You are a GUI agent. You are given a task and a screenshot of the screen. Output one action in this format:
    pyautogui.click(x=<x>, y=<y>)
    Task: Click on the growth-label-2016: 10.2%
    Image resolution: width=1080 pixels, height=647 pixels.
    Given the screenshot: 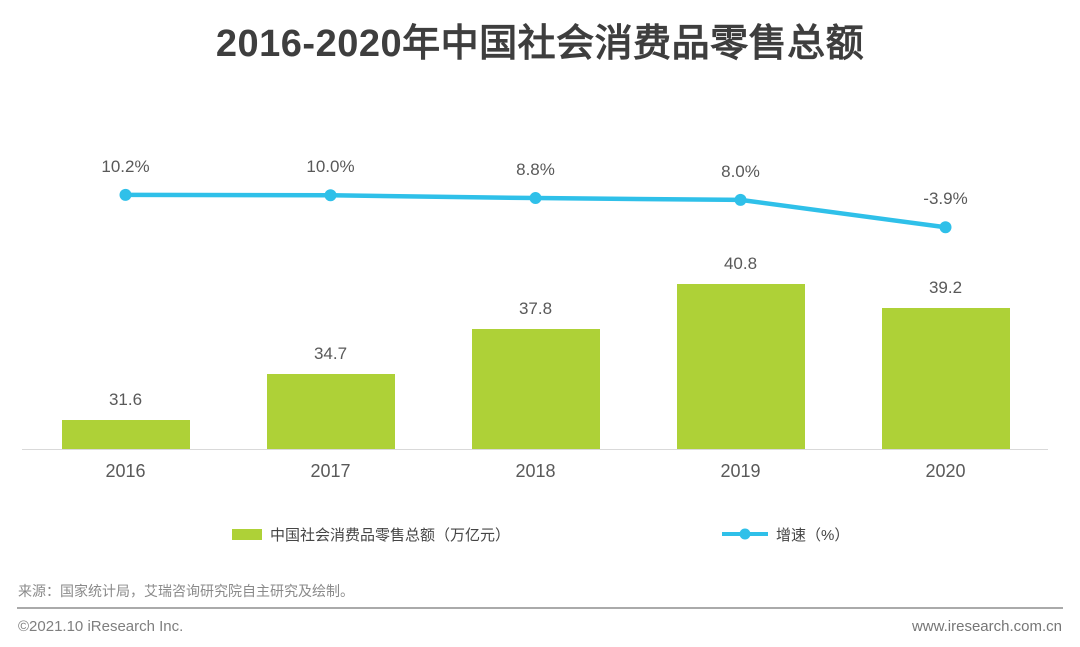 What is the action you would take?
    pyautogui.click(x=125, y=166)
    